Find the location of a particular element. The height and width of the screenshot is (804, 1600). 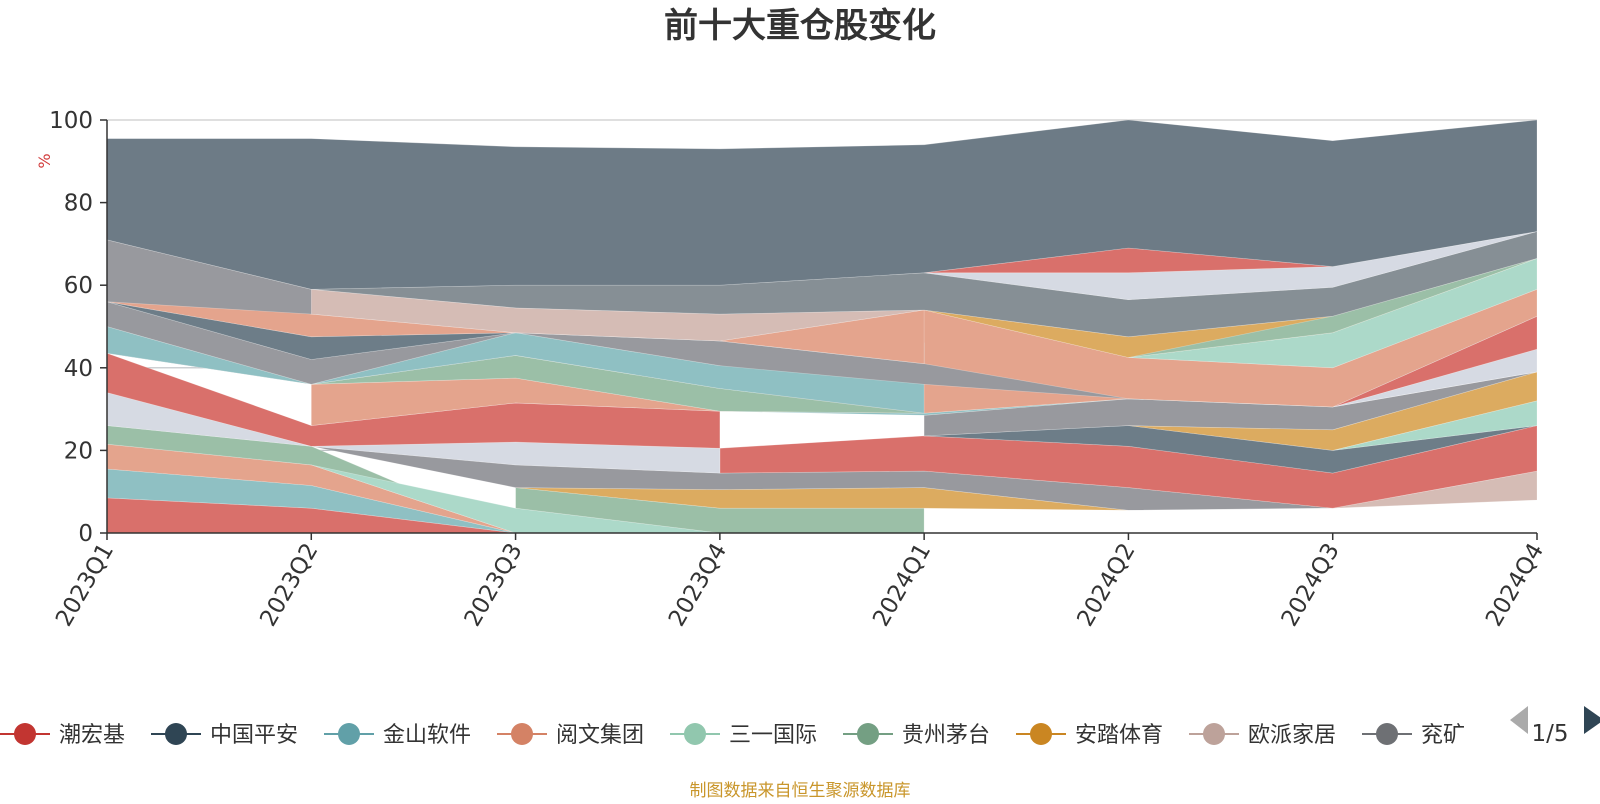

legend-item: 金山软件 is located at coordinates (397, 735).